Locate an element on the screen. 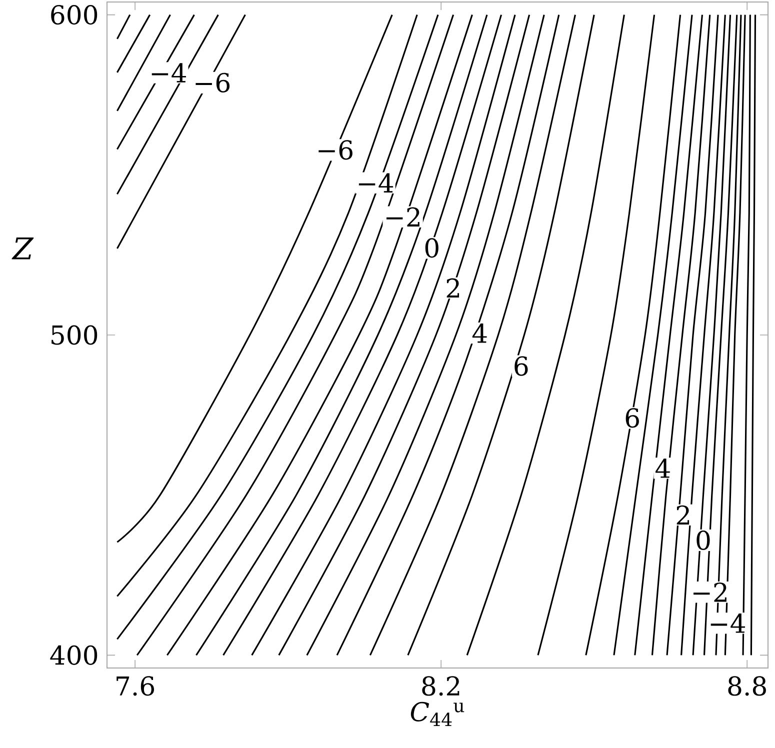 This screenshot has width=775, height=748. y-tick-label: 500 is located at coordinates (75, 335).